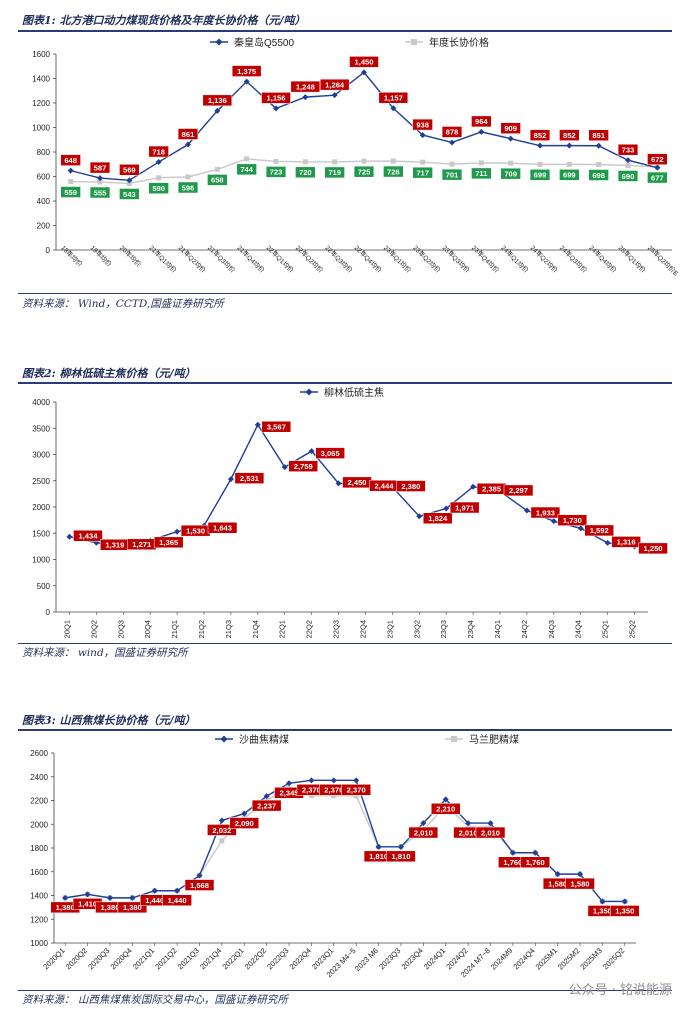 The width and height of the screenshot is (694, 1010). What do you see at coordinates (369, 259) in the screenshot?
I see `x-tick-label: 22年Q4均价` at bounding box center [369, 259].